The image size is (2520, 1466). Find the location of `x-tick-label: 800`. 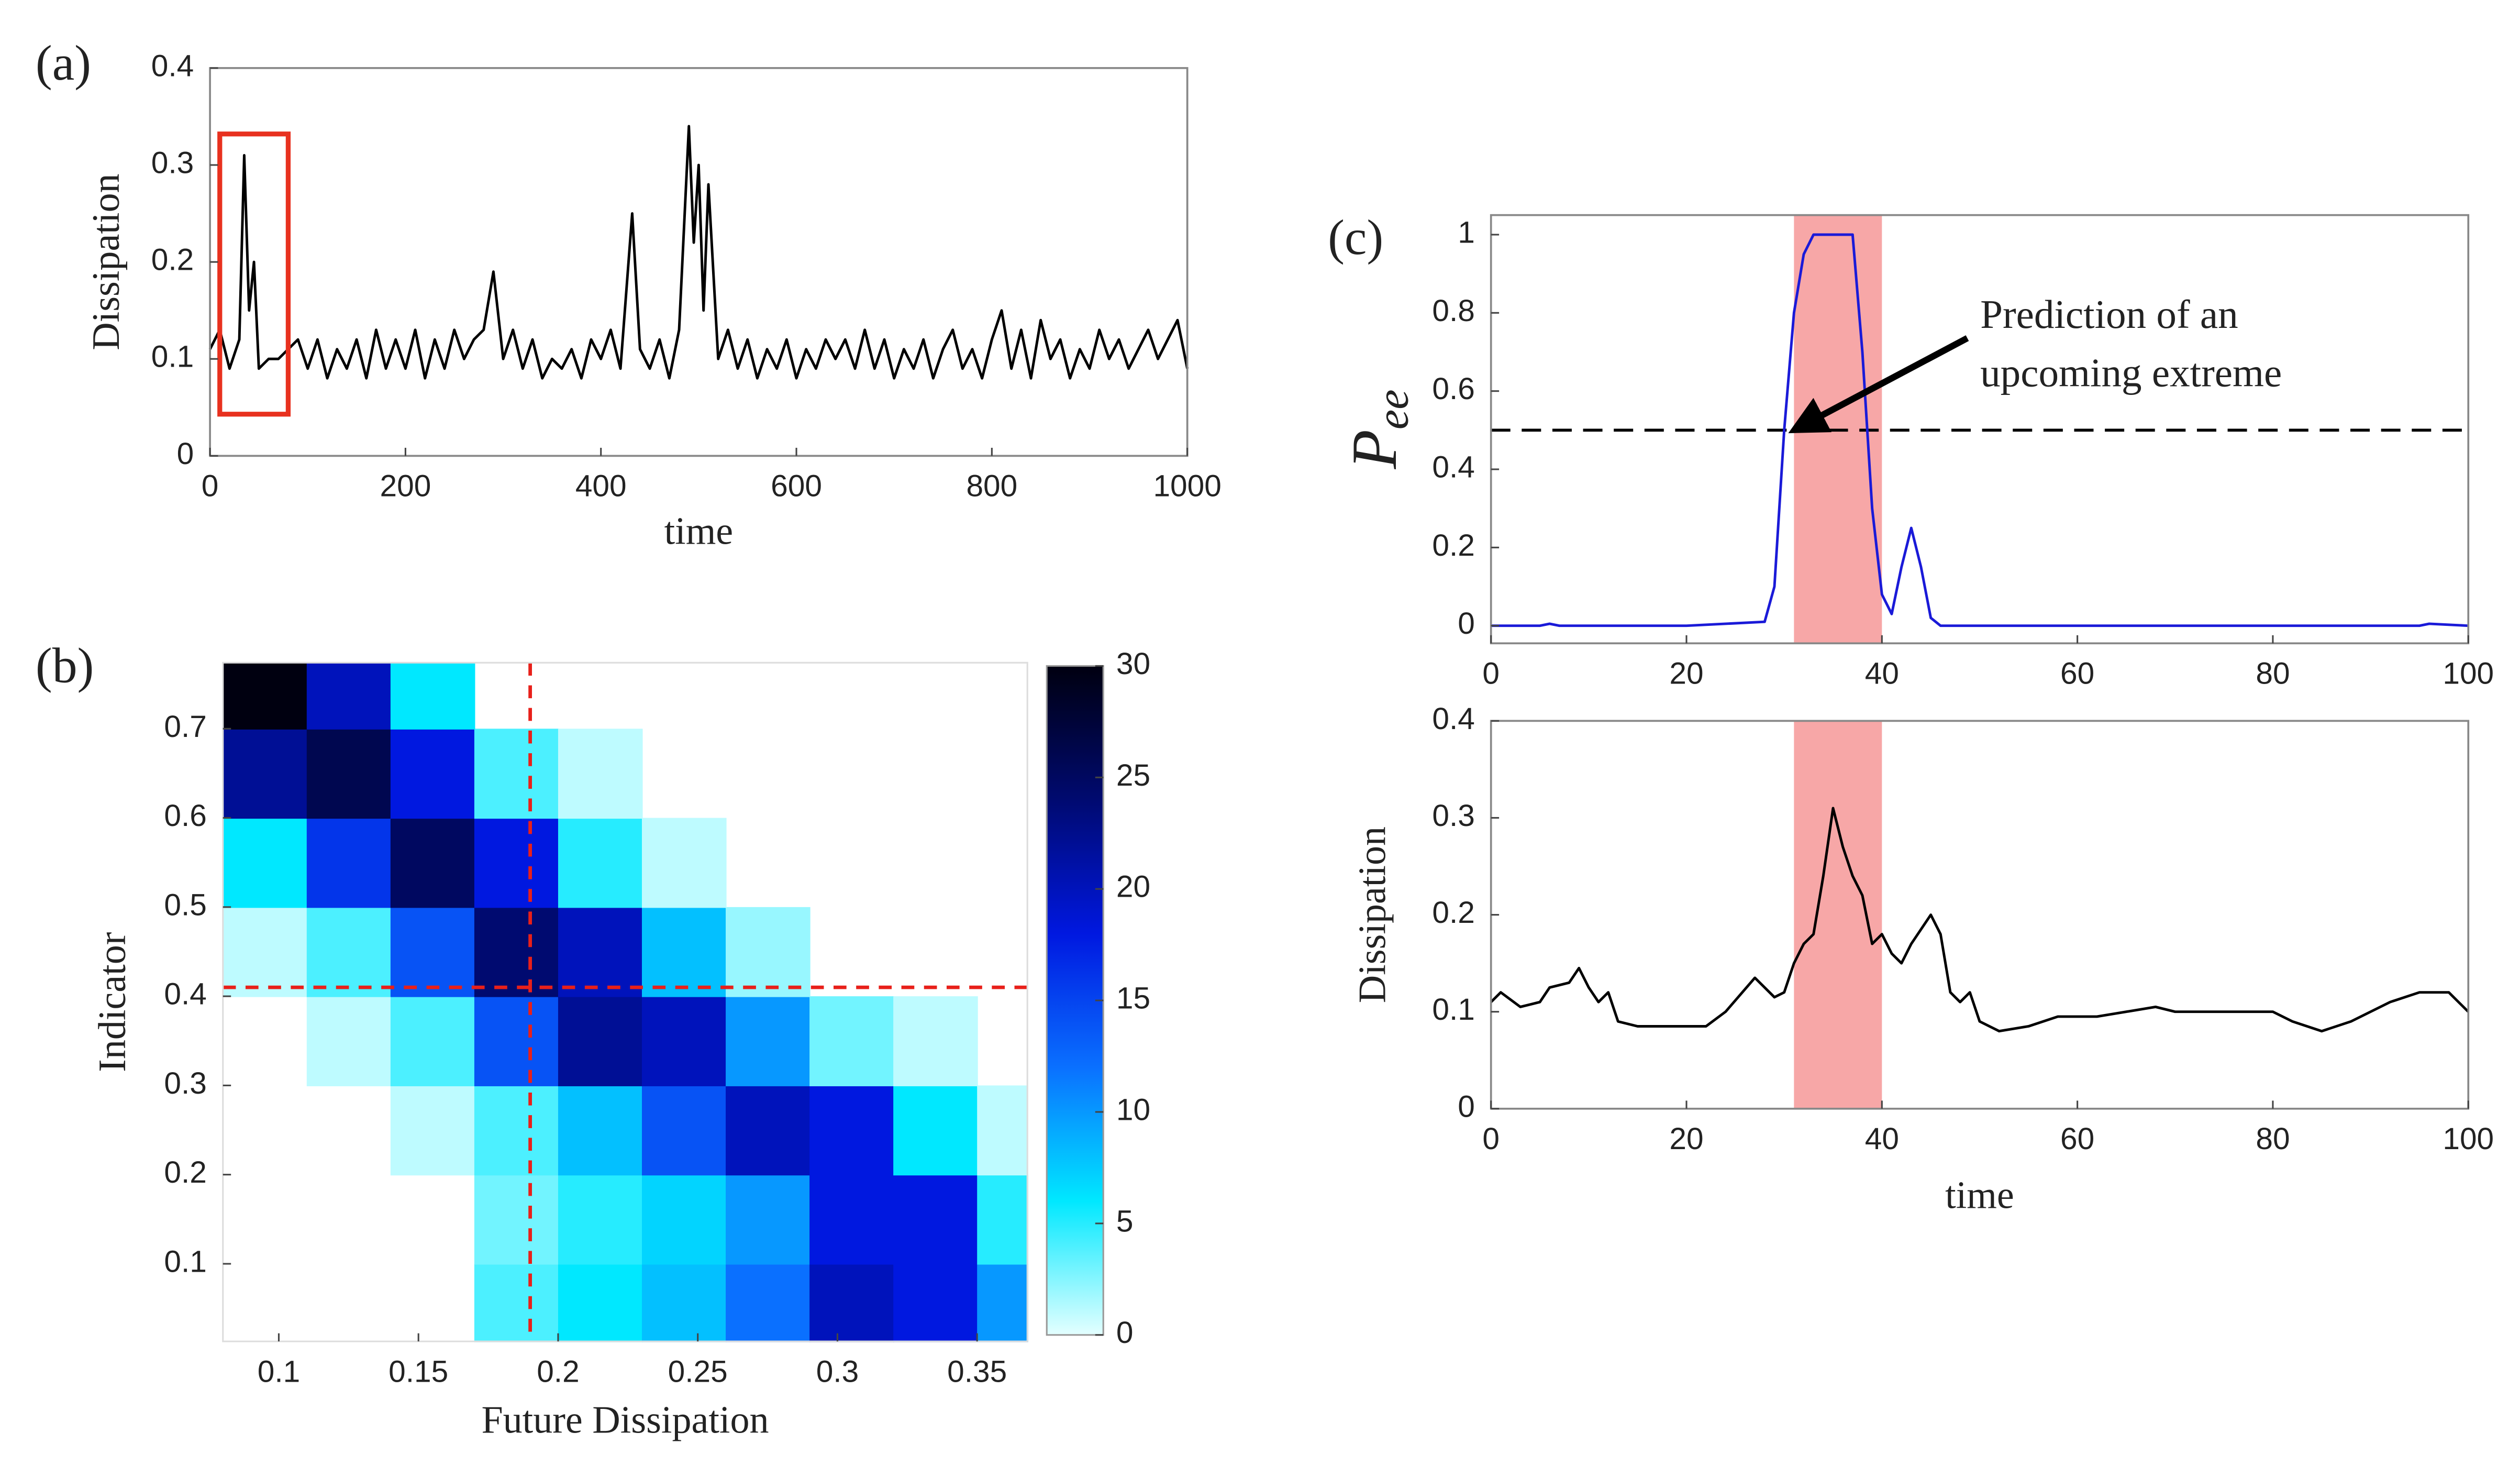

x-tick-label: 800 is located at coordinates (991, 486).